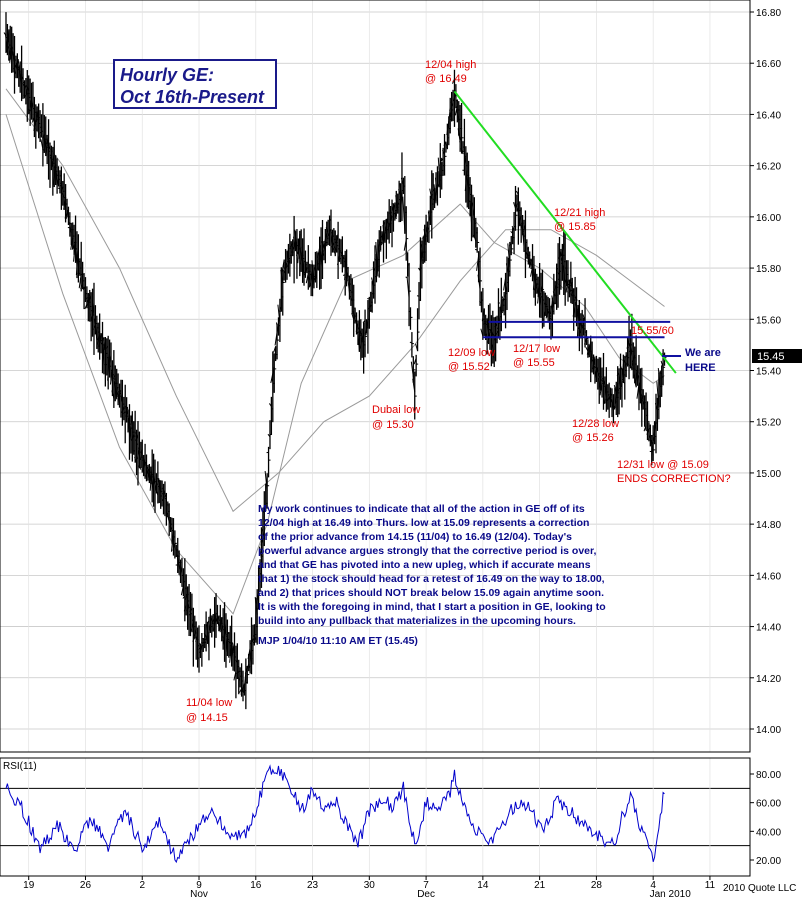 The width and height of the screenshot is (804, 903). What do you see at coordinates (142, 885) in the screenshot?
I see `date-tick-label: 2` at bounding box center [142, 885].